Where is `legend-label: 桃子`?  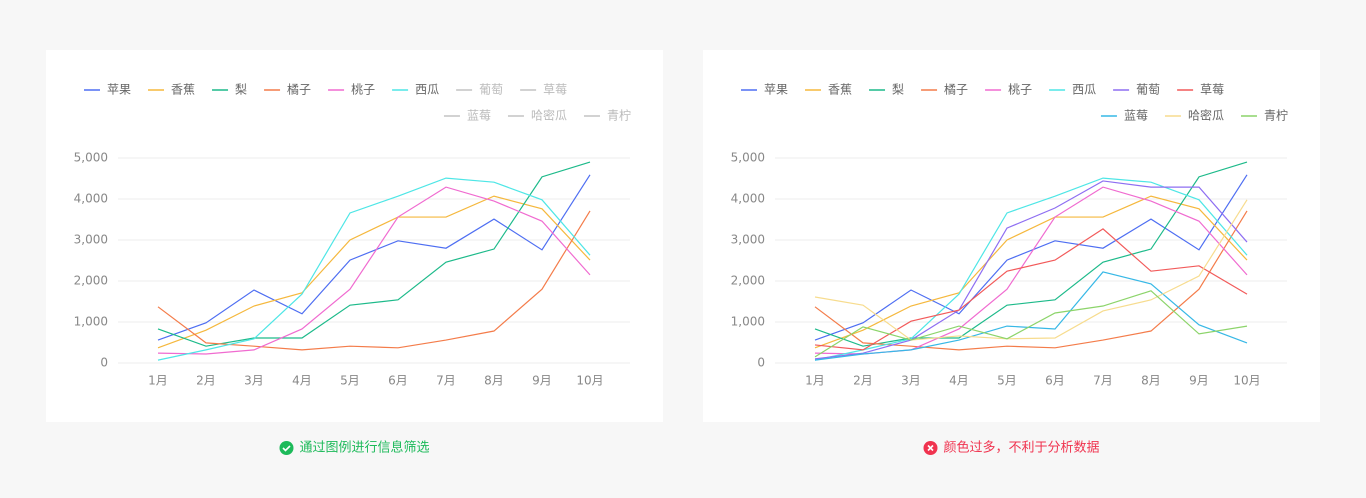 legend-label: 桃子 is located at coordinates (1020, 89).